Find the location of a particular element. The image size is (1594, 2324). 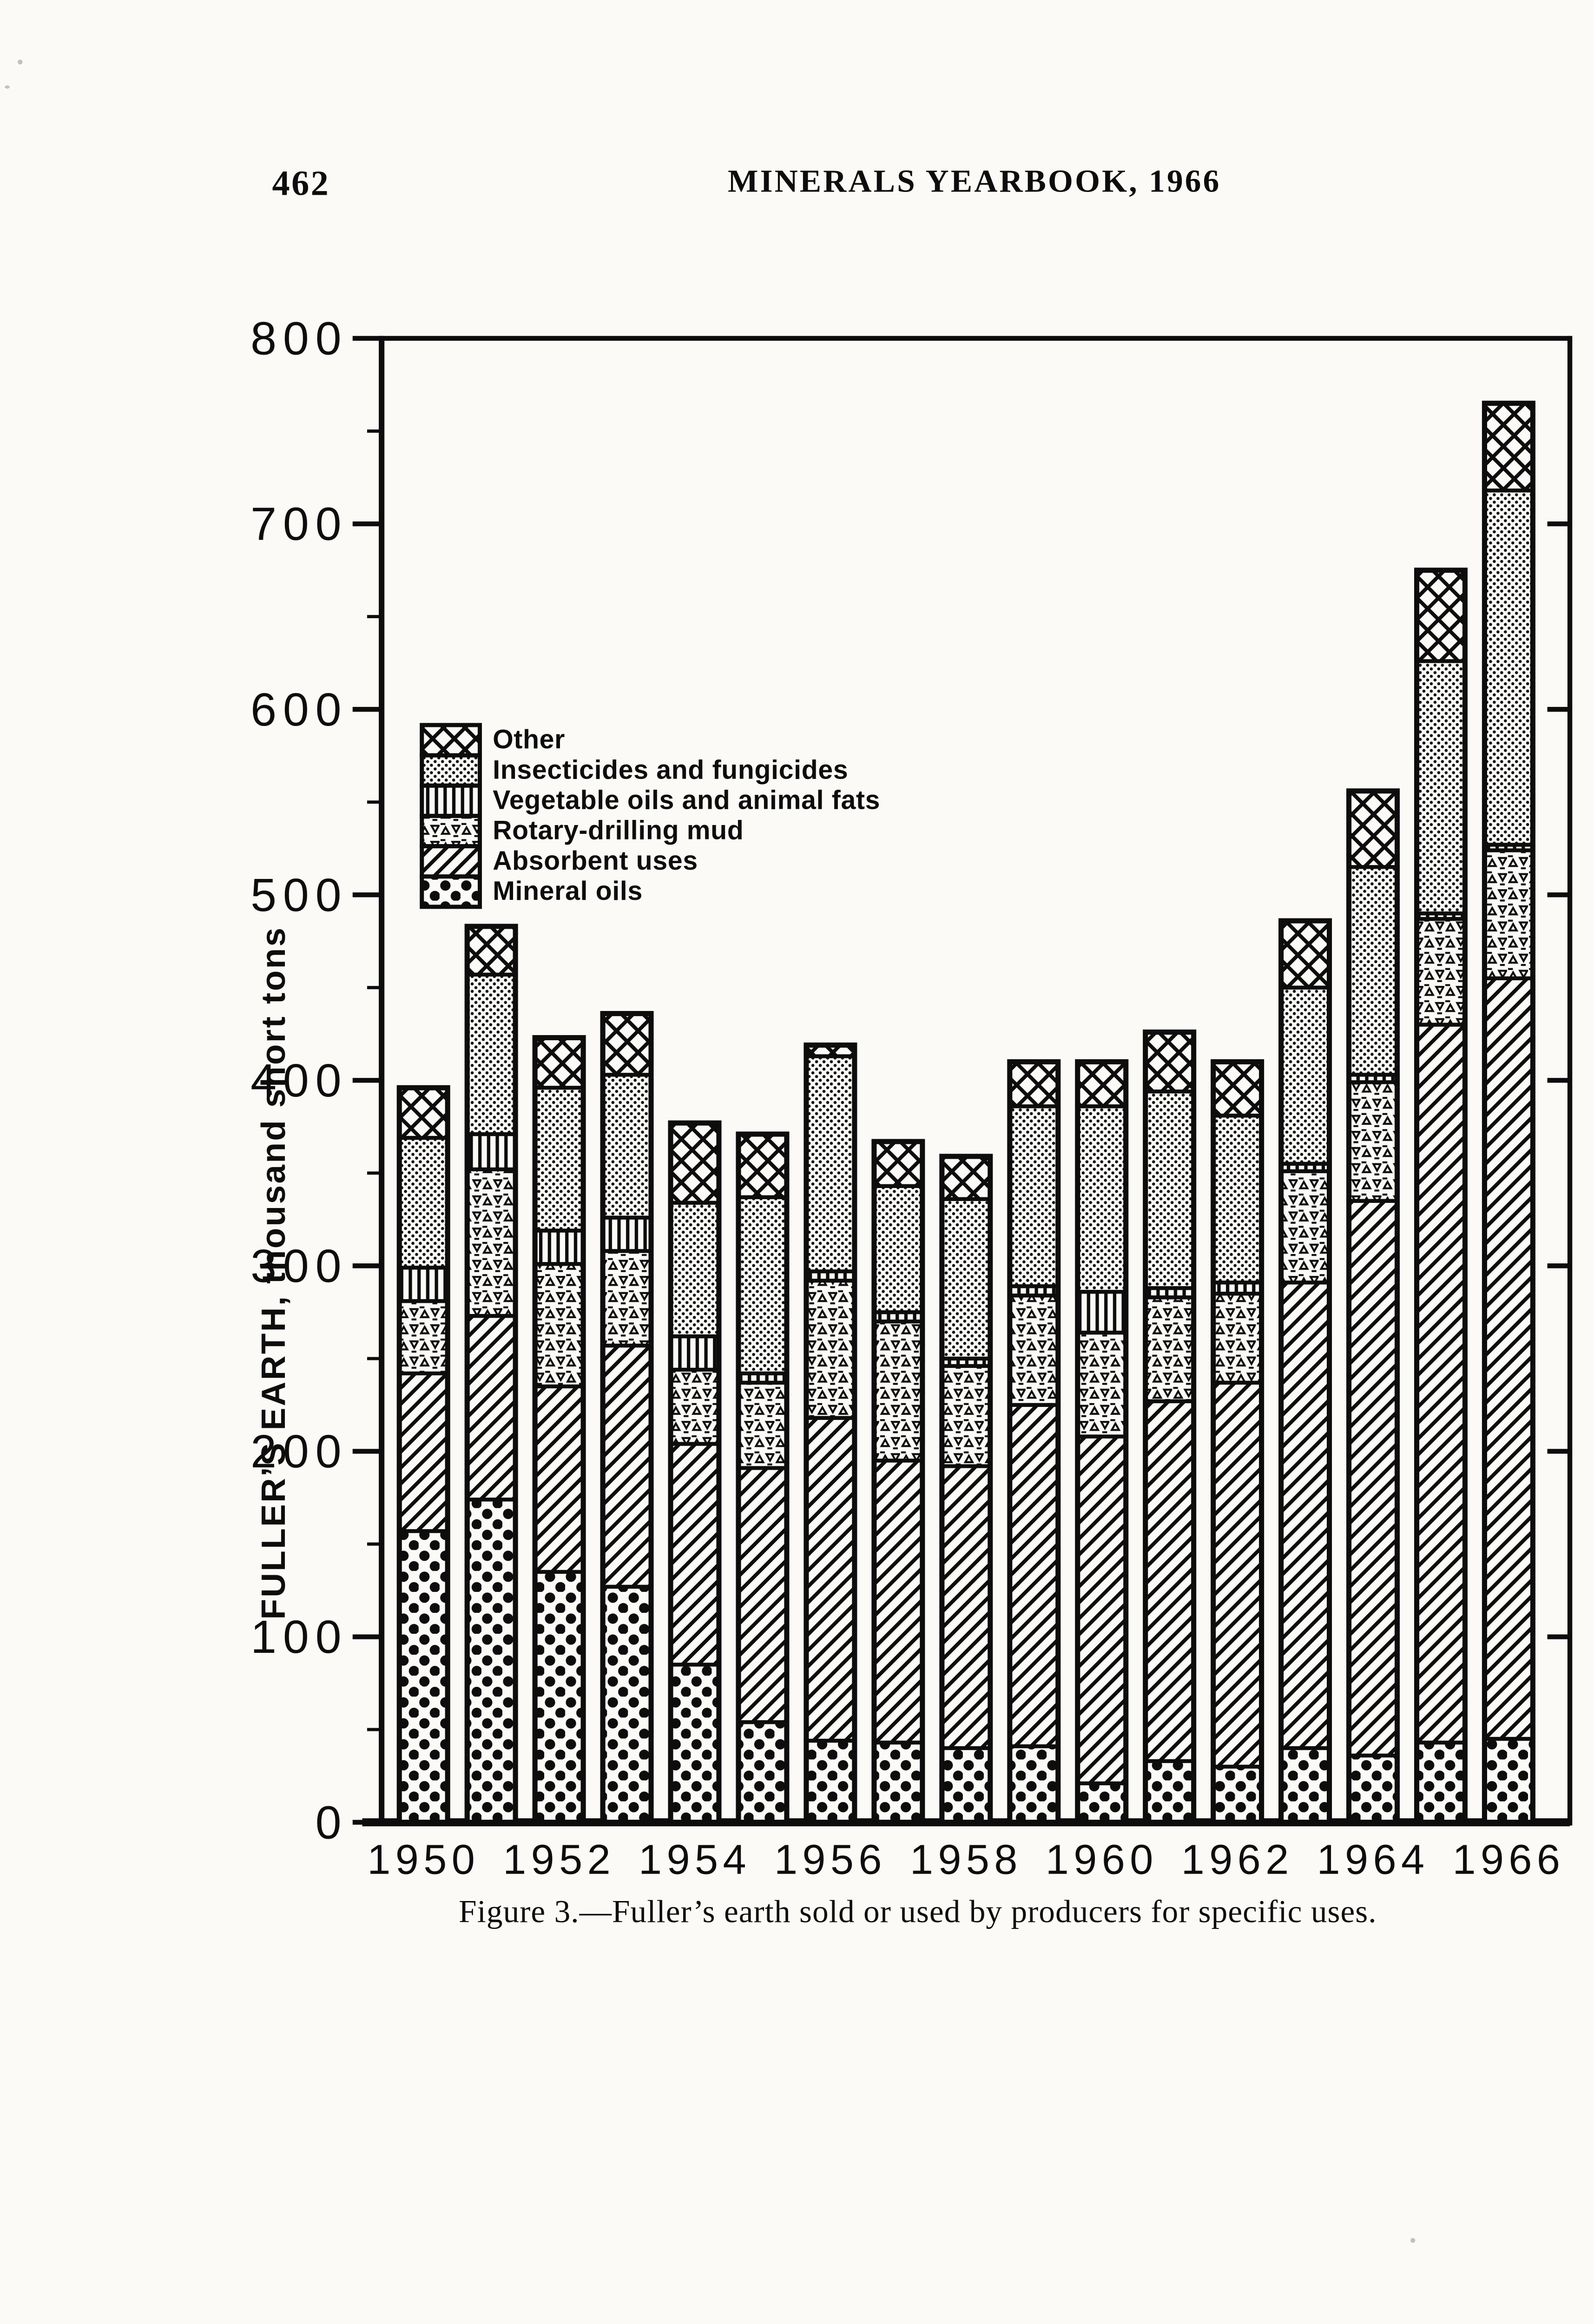

x-tick-label: 1952 is located at coordinates (559, 1859).